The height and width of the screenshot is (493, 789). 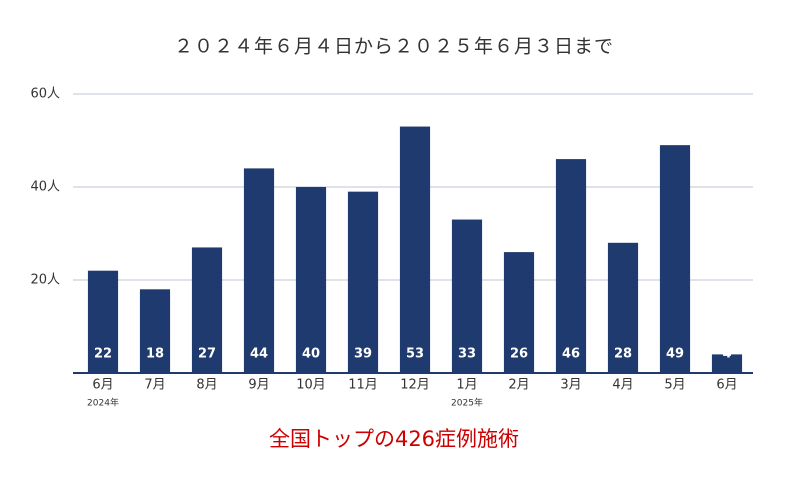 I want to click on x-tick-label: 2月, so click(x=518, y=385).